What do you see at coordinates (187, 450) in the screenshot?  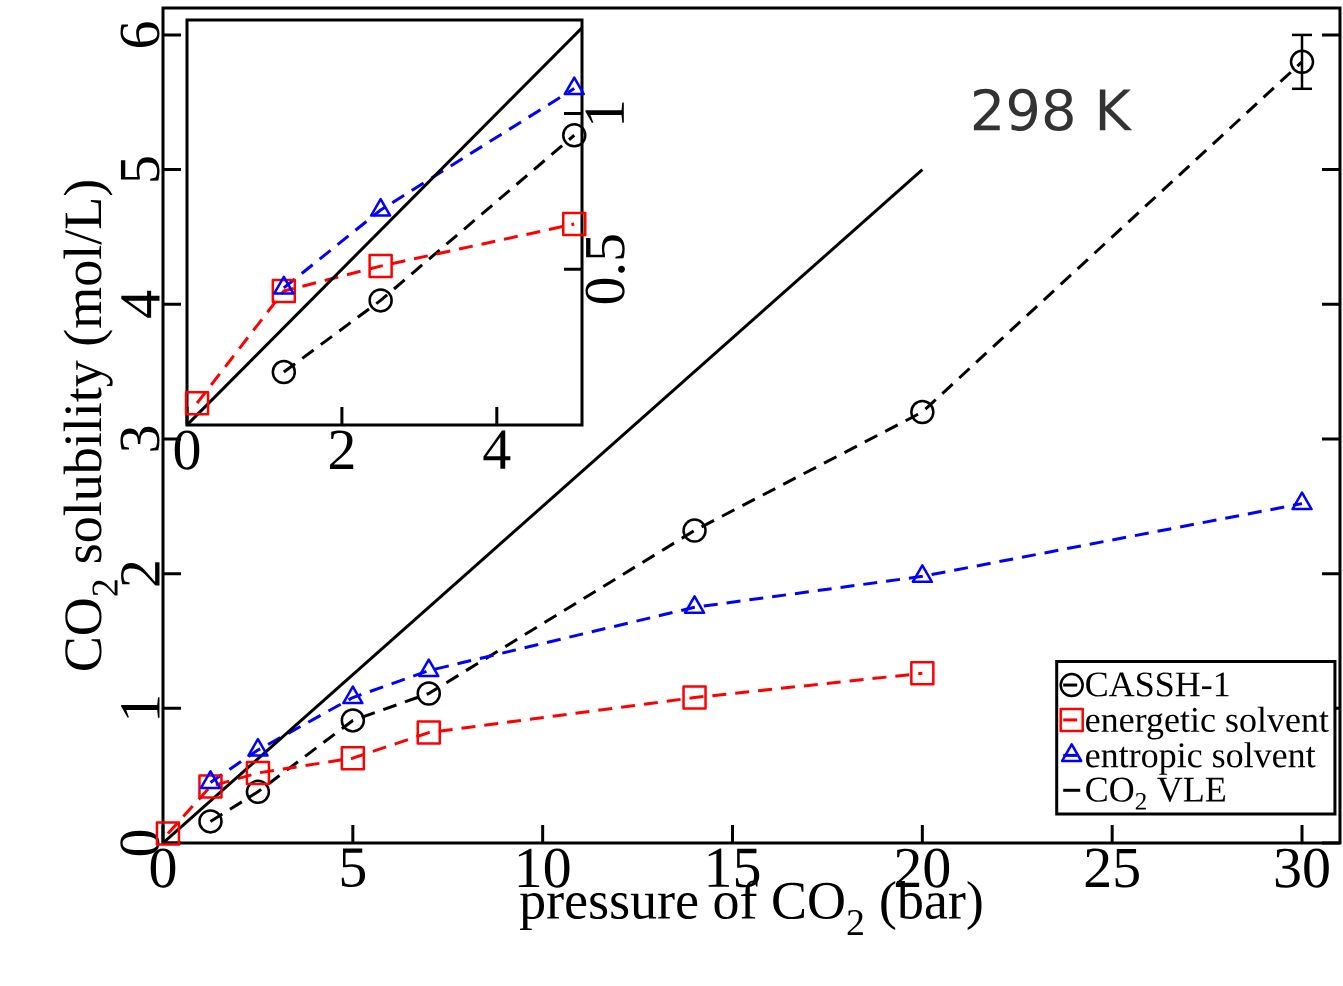 I see `x-tick-label: 0` at bounding box center [187, 450].